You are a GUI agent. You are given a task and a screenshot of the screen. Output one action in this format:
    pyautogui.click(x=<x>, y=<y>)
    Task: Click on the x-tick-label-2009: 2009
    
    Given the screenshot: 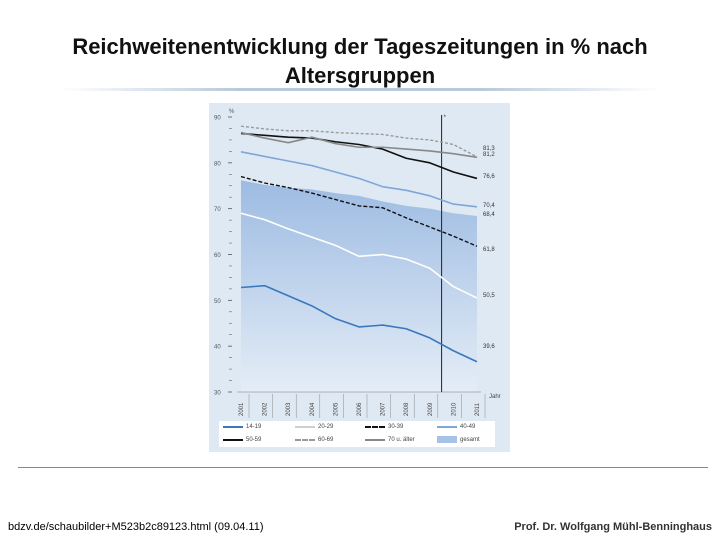 What is the action you would take?
    pyautogui.click(x=431, y=409)
    